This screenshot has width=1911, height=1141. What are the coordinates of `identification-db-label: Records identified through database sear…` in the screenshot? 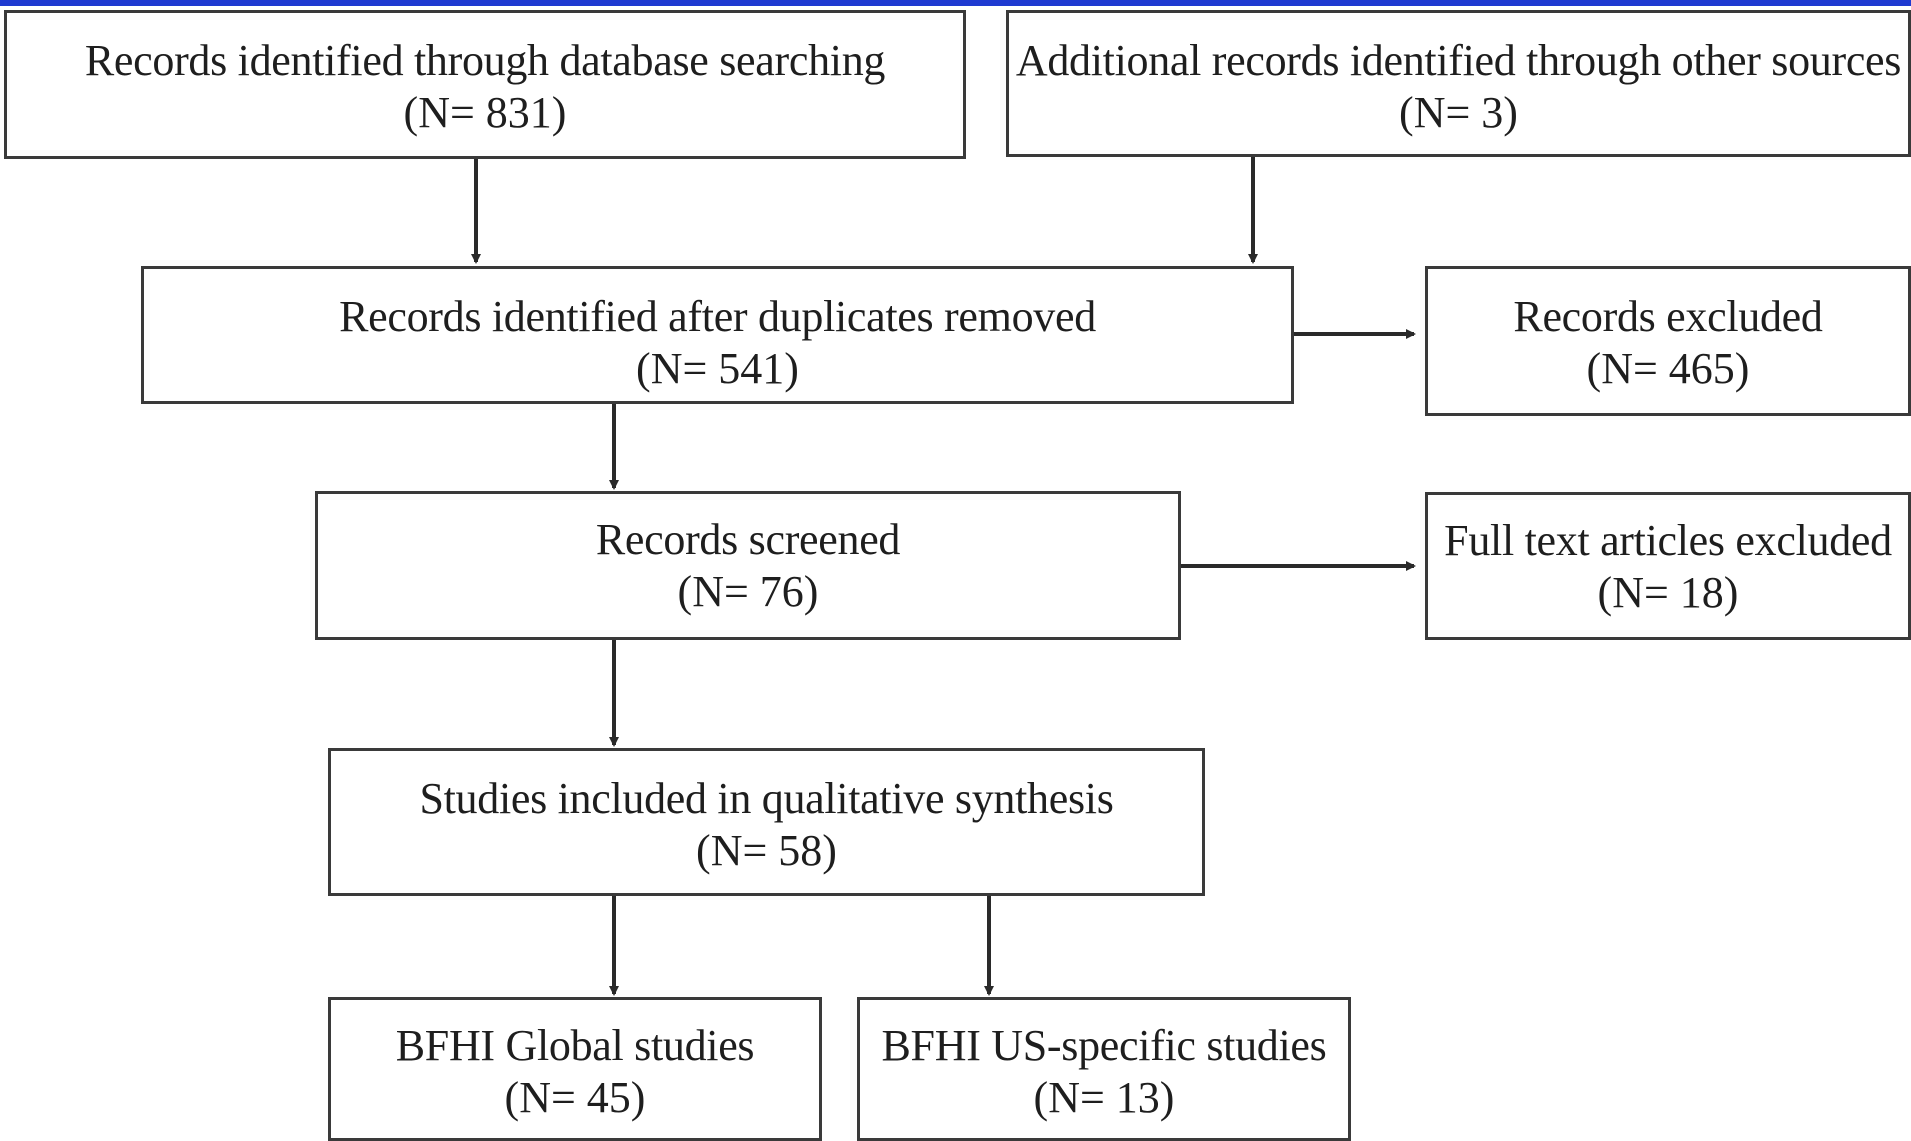 It's located at (485, 60).